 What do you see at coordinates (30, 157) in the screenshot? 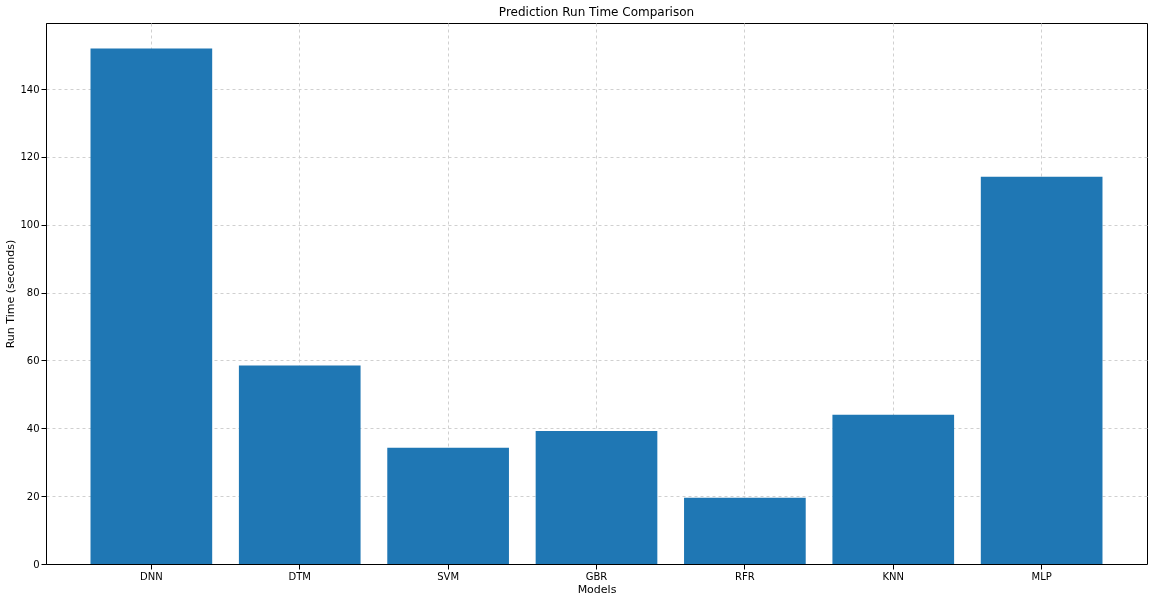
I see `y-tick-label: 120` at bounding box center [30, 157].